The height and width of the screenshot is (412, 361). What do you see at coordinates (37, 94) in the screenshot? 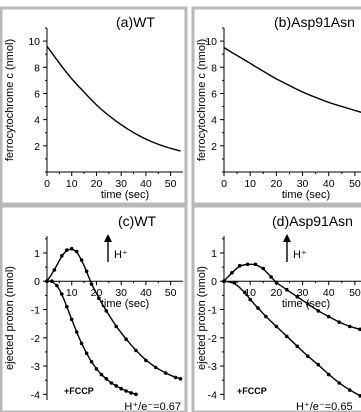
I see `y-tick-label: 6` at bounding box center [37, 94].